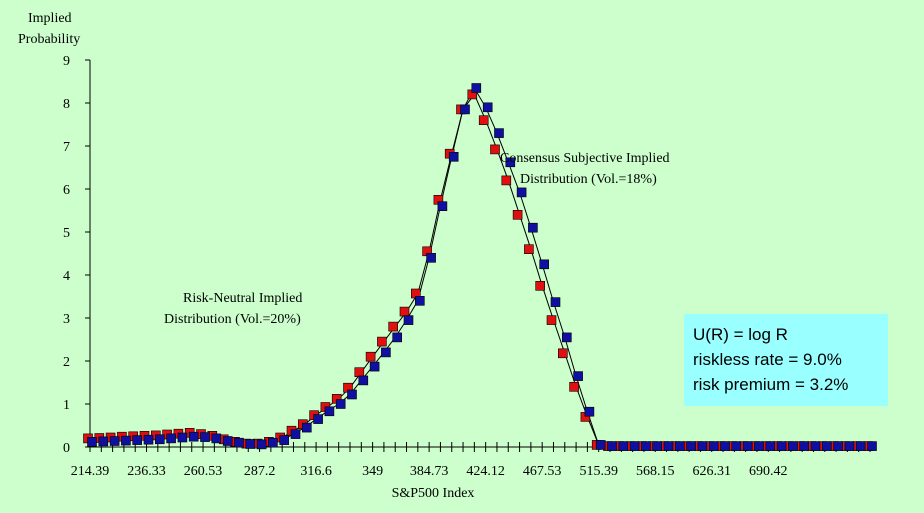 The width and height of the screenshot is (924, 513). Describe the element at coordinates (66, 61) in the screenshot. I see `y-tick-label: 9` at that location.